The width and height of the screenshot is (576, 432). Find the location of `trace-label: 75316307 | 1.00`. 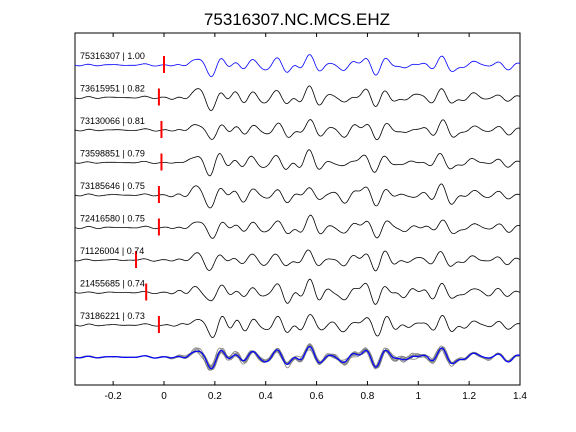

trace-label: 75316307 | 1.00 is located at coordinates (112, 56).